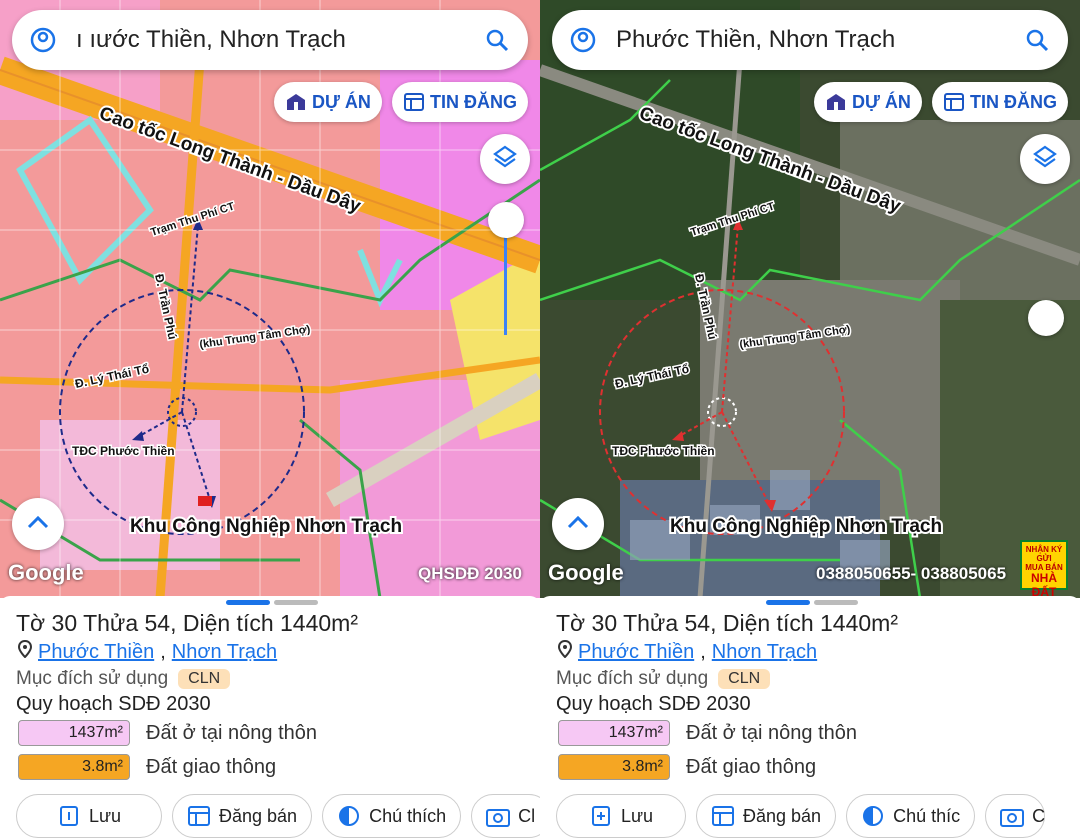 Image resolution: width=1080 pixels, height=840 pixels. Describe the element at coordinates (392, 816) in the screenshot. I see `legend-button: Chú thích` at that location.